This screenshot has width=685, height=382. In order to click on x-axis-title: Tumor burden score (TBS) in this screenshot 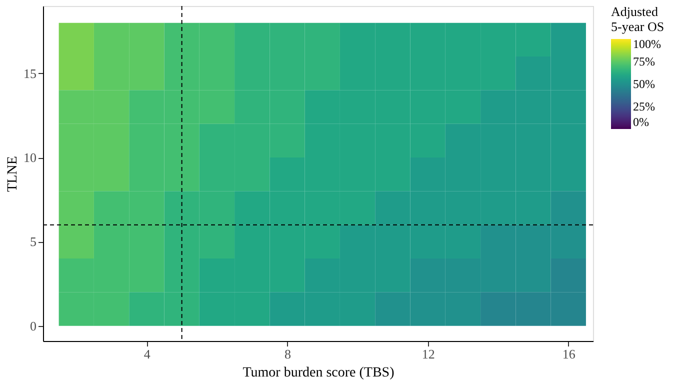, I will do `click(318, 373)`.